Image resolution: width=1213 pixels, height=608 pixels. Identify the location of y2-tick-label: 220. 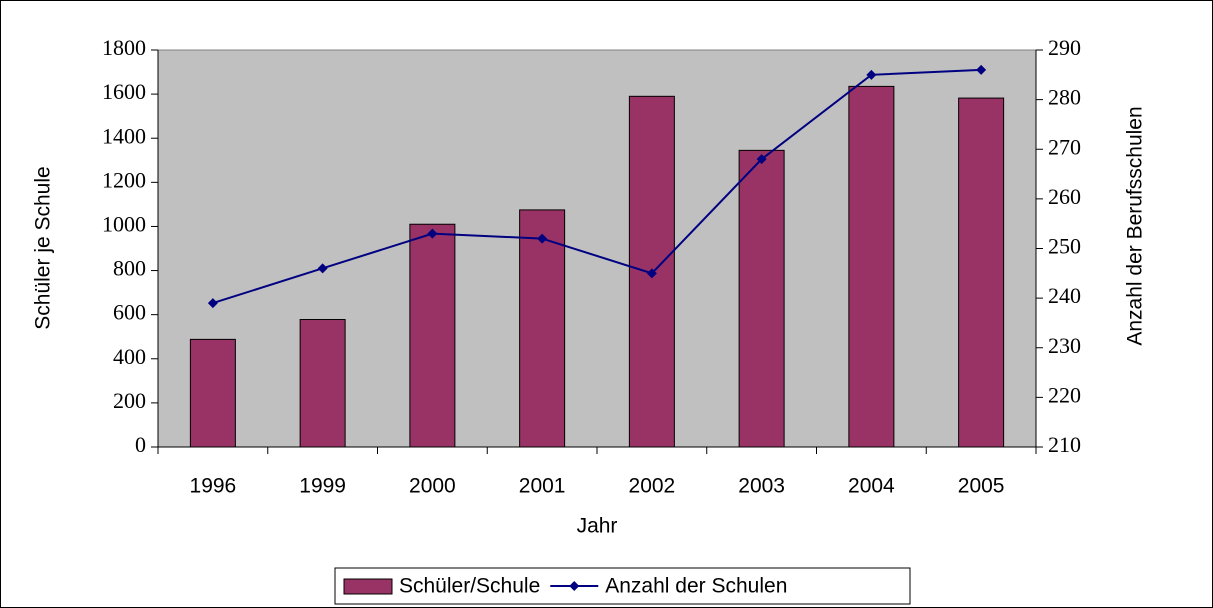
(1064, 394).